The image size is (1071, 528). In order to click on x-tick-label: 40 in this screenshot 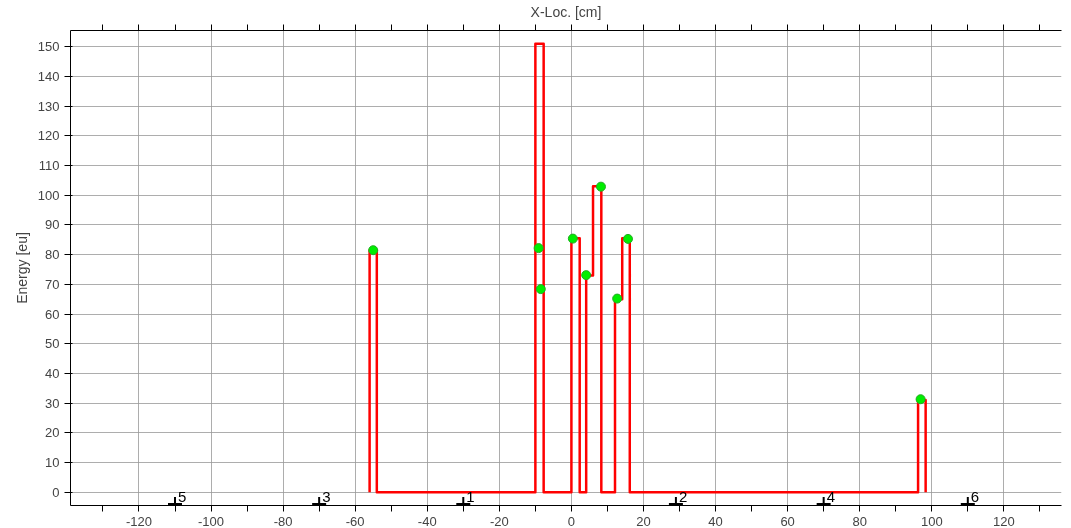, I will do `click(715, 520)`.